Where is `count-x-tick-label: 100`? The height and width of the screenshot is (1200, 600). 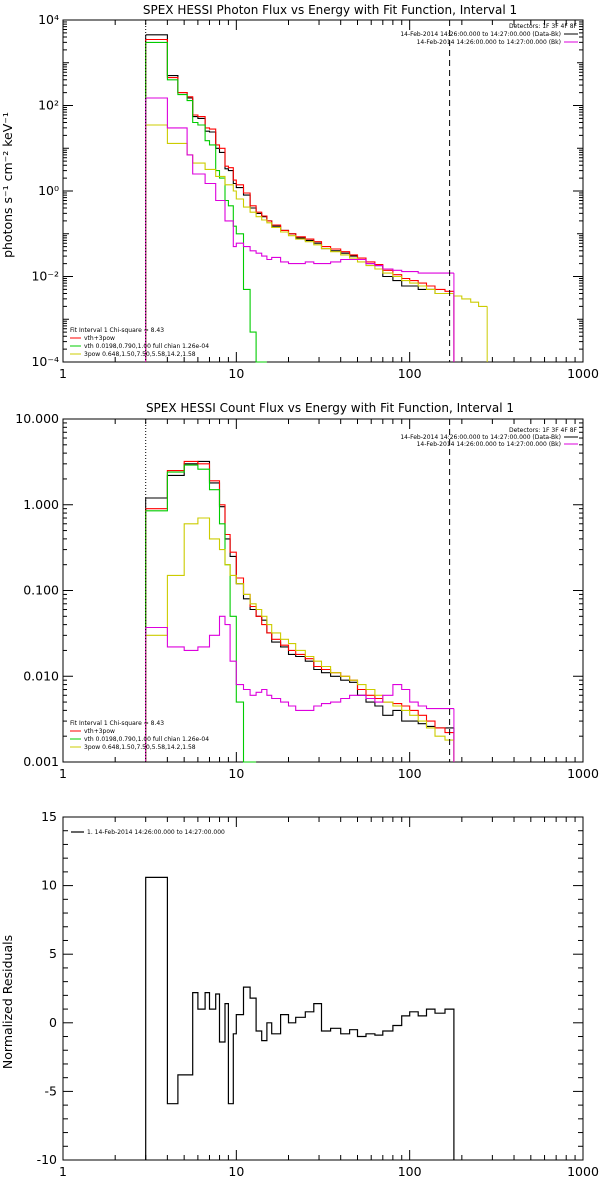 count-x-tick-label: 100 is located at coordinates (410, 773).